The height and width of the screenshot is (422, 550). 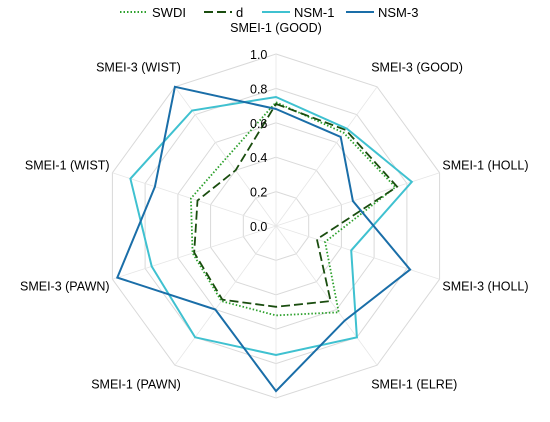 I want to click on tick-label: 1.0, so click(x=258, y=55).